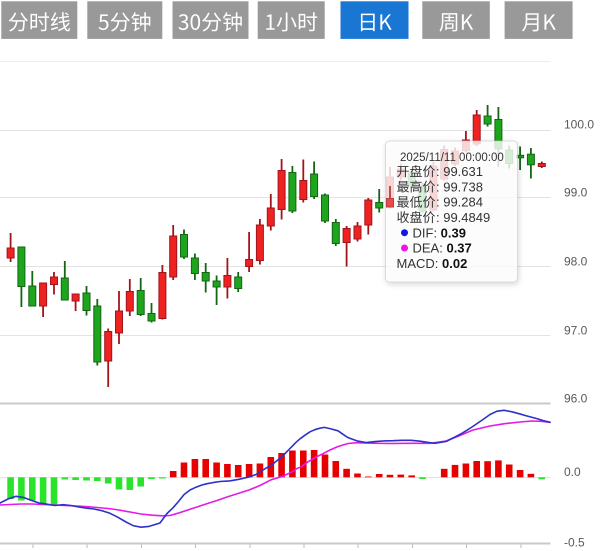 Image resolution: width=611 pixels, height=551 pixels. I want to click on svg-text: 96.0, so click(576, 398).